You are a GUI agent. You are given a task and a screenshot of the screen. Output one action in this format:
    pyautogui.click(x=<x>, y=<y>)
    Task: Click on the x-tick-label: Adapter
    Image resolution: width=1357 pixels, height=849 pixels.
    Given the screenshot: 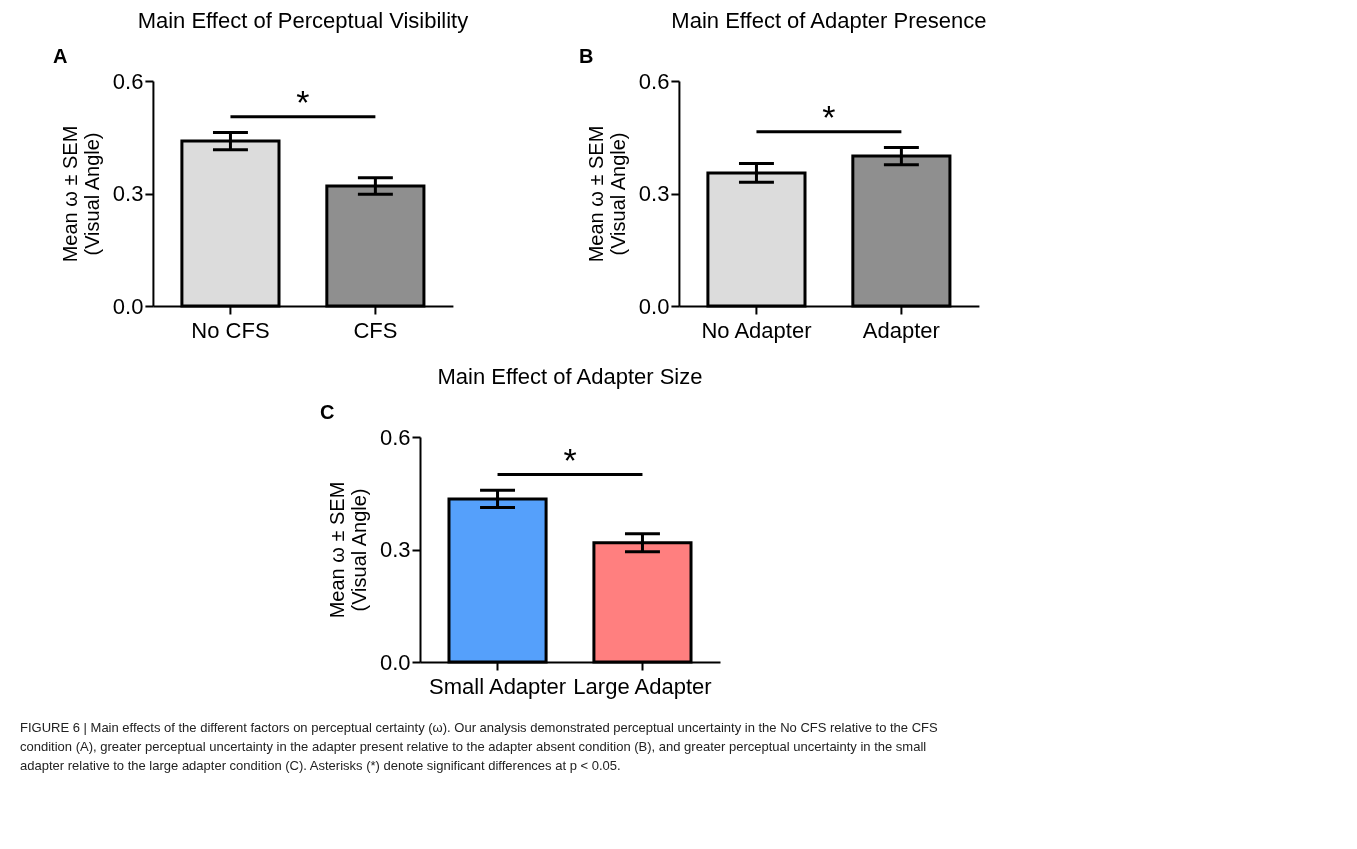 What is the action you would take?
    pyautogui.click(x=901, y=330)
    